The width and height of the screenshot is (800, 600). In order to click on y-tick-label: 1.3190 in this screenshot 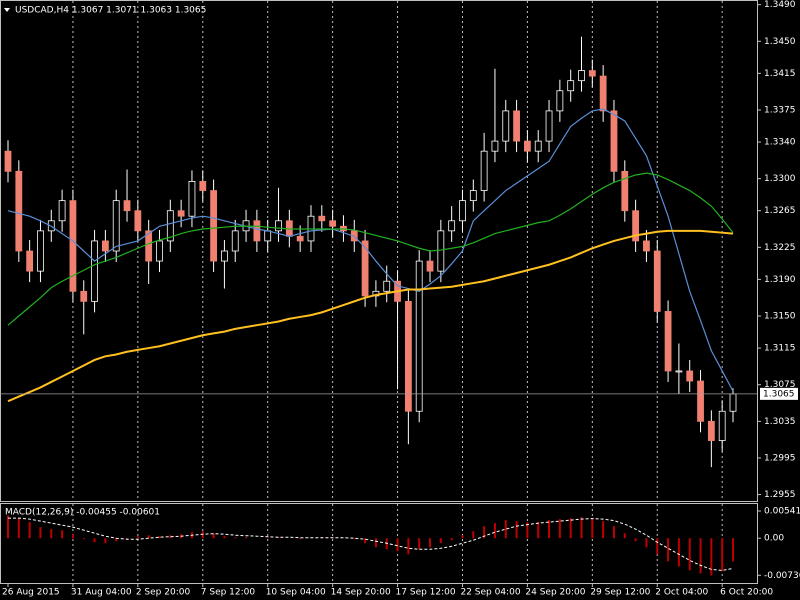, I will do `click(780, 280)`.